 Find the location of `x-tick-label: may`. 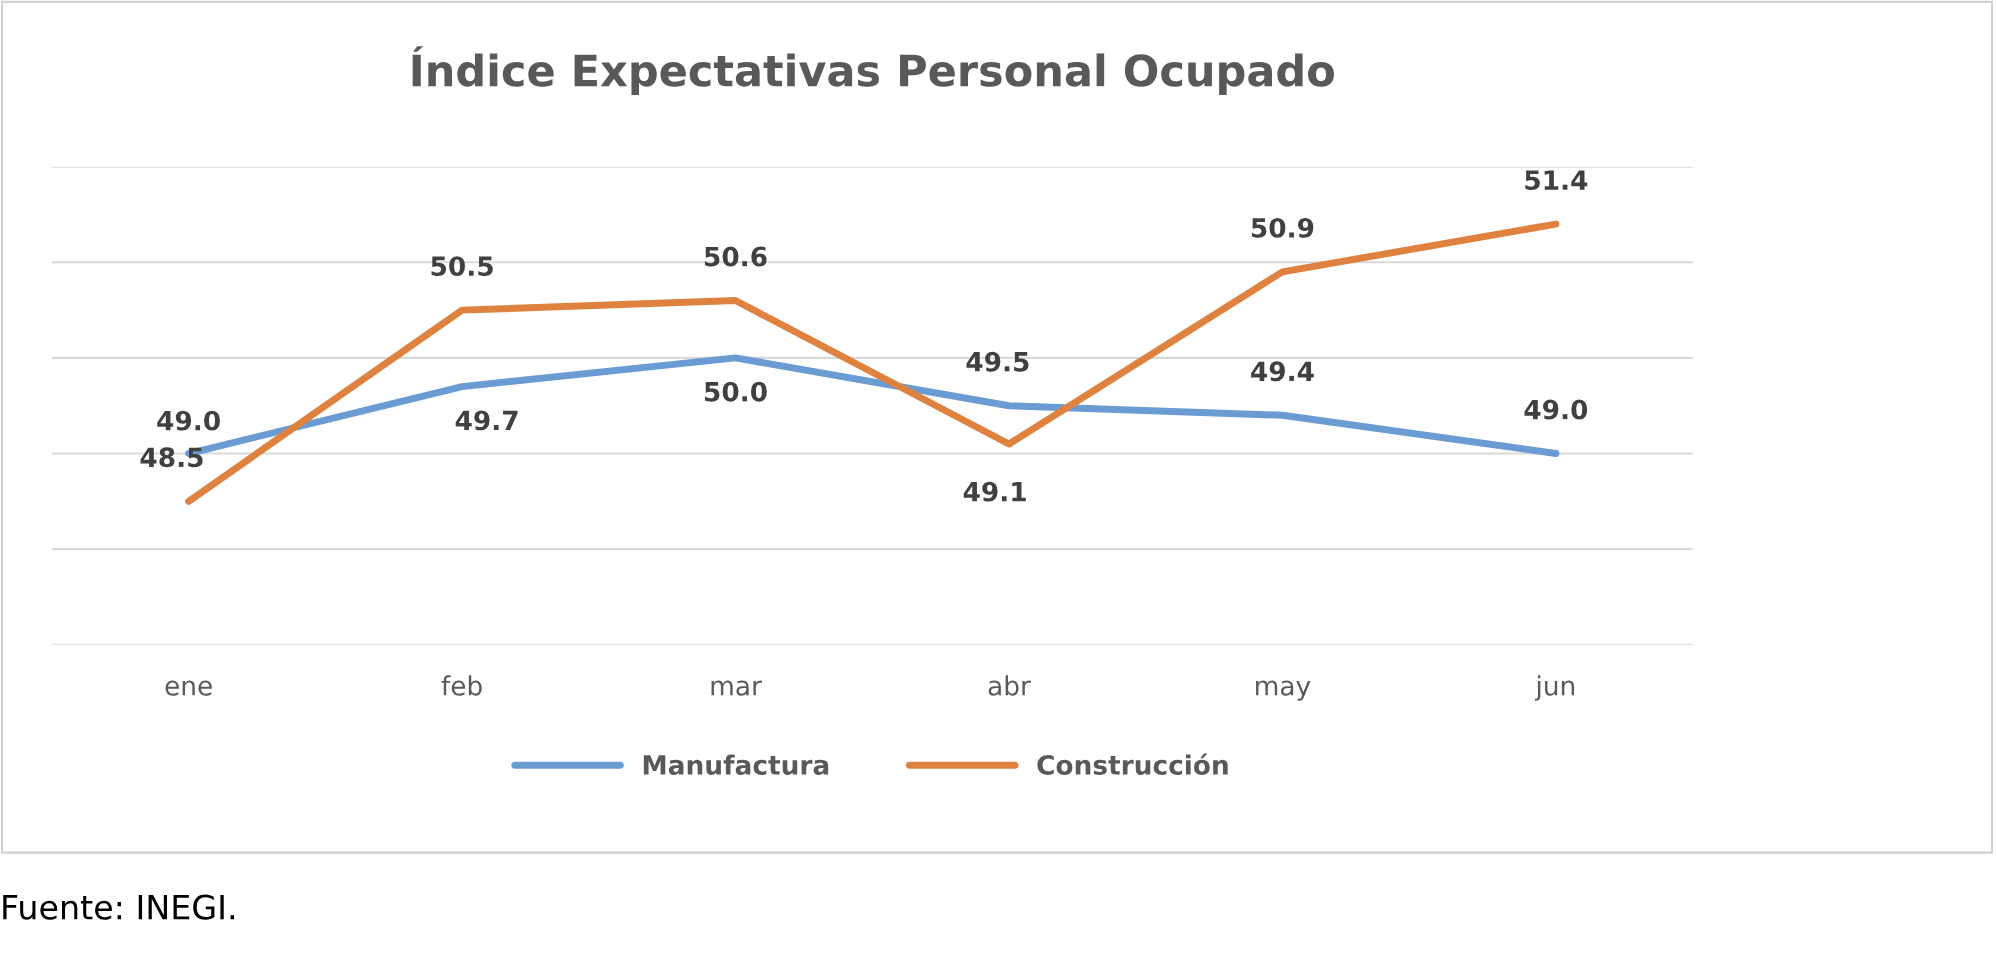

x-tick-label: may is located at coordinates (1283, 690).